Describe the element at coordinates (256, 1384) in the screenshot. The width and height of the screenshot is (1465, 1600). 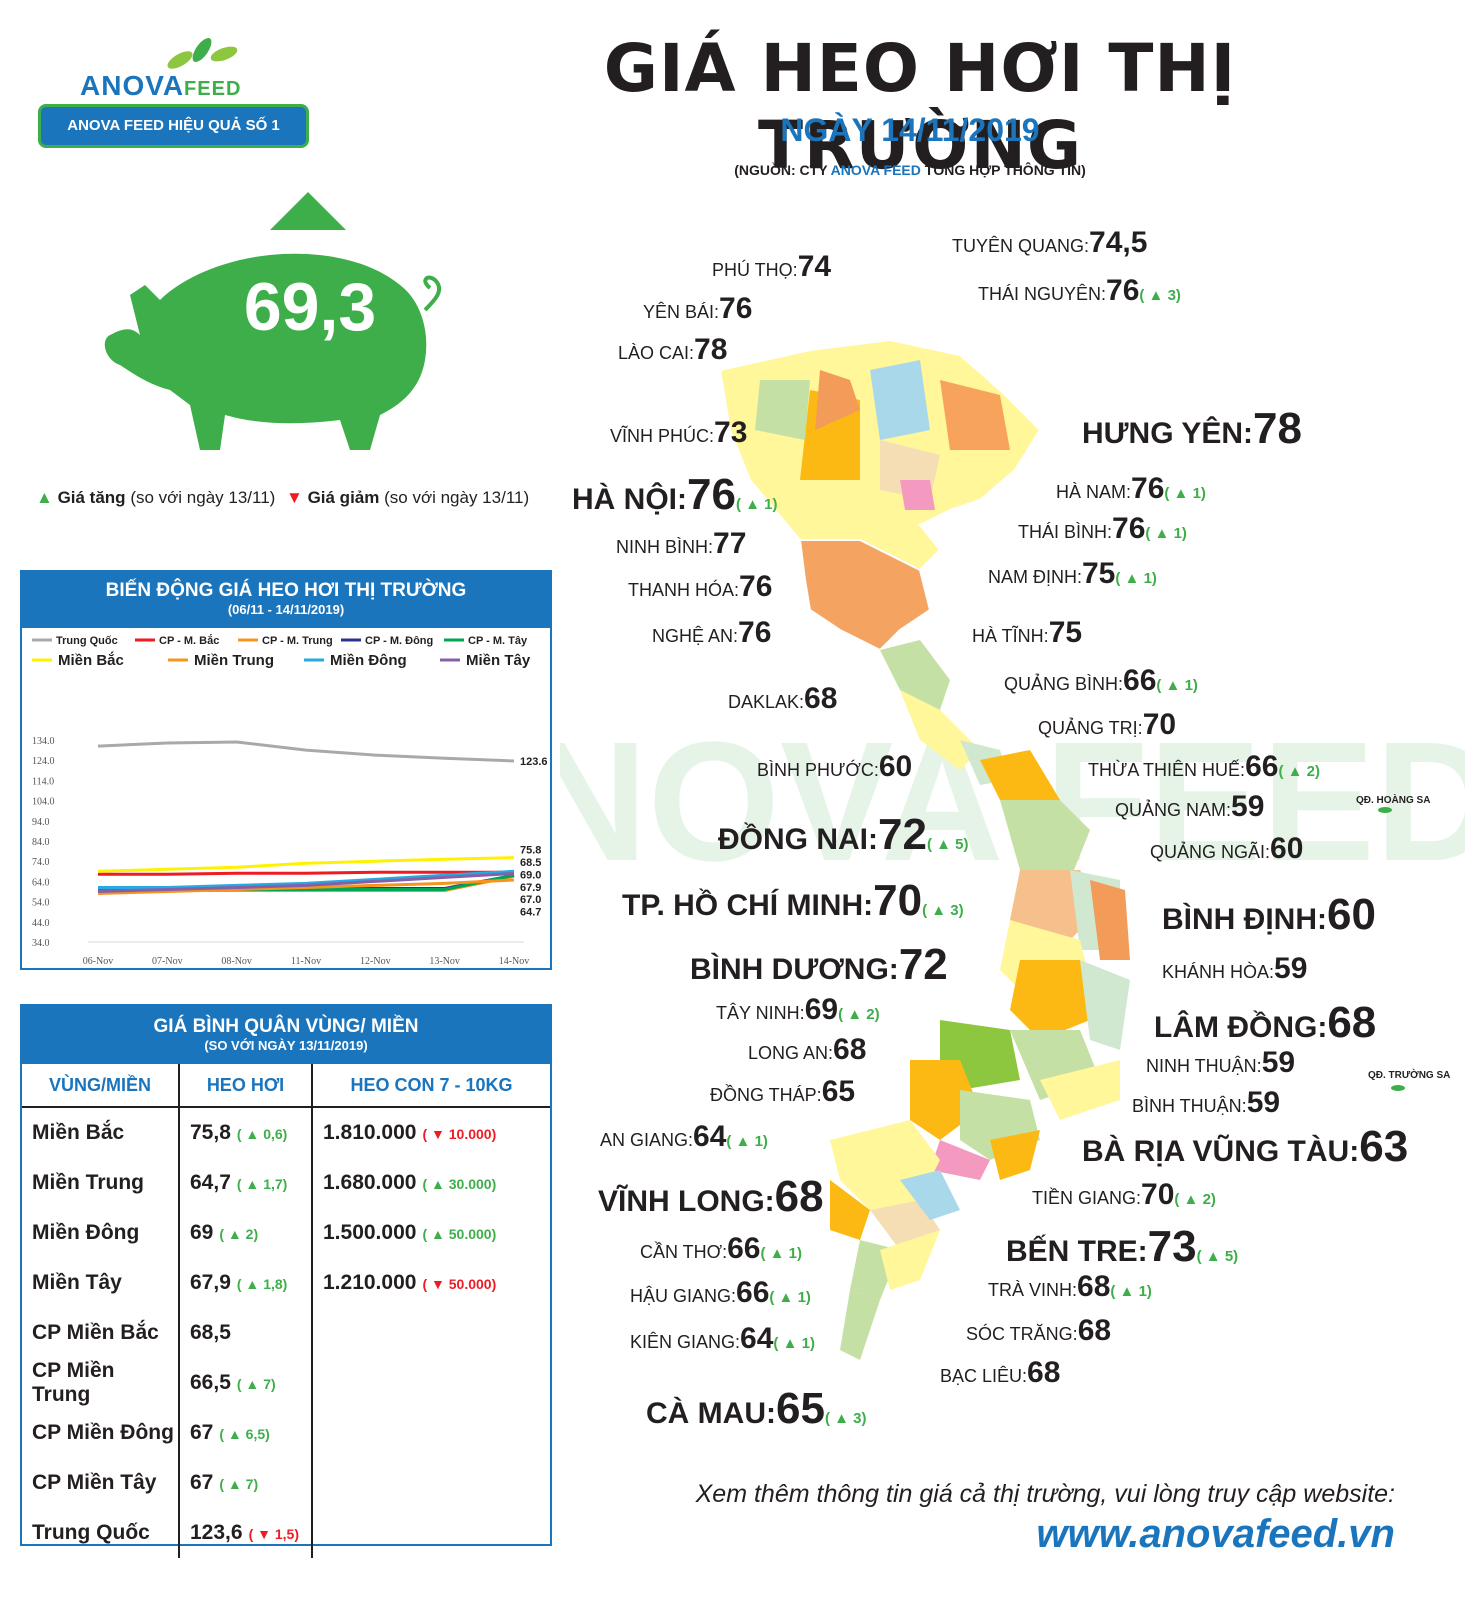
I see `live-price-change: ( ▲ 7)` at that location.